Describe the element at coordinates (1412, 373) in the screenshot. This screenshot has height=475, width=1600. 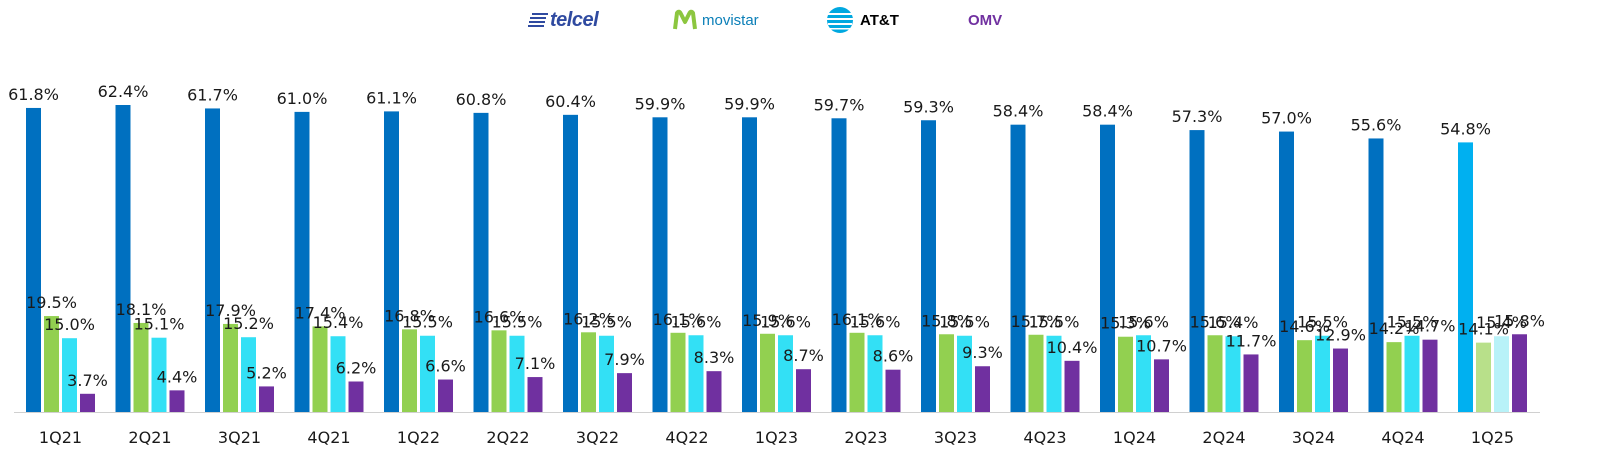
I see `bar-att-4q24` at that location.